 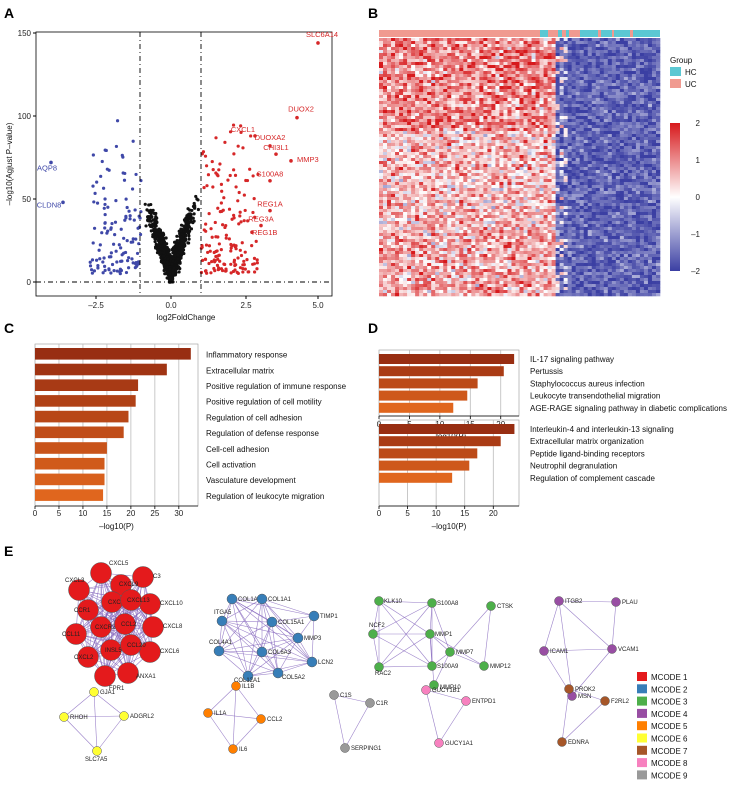 What do you see at coordinates (29, 282) in the screenshot?
I see `y-tick: 0` at bounding box center [29, 282].